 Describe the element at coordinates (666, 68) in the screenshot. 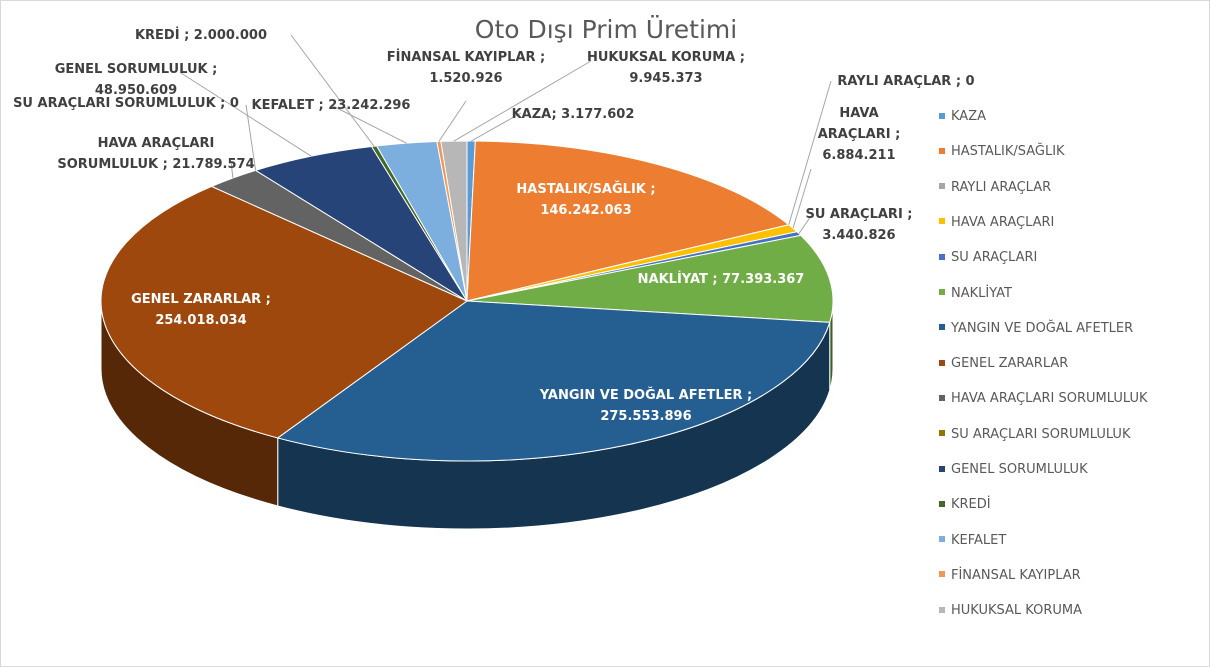

I see `data-label: HUKUKSAL KORUMA ; 9.945.373` at that location.